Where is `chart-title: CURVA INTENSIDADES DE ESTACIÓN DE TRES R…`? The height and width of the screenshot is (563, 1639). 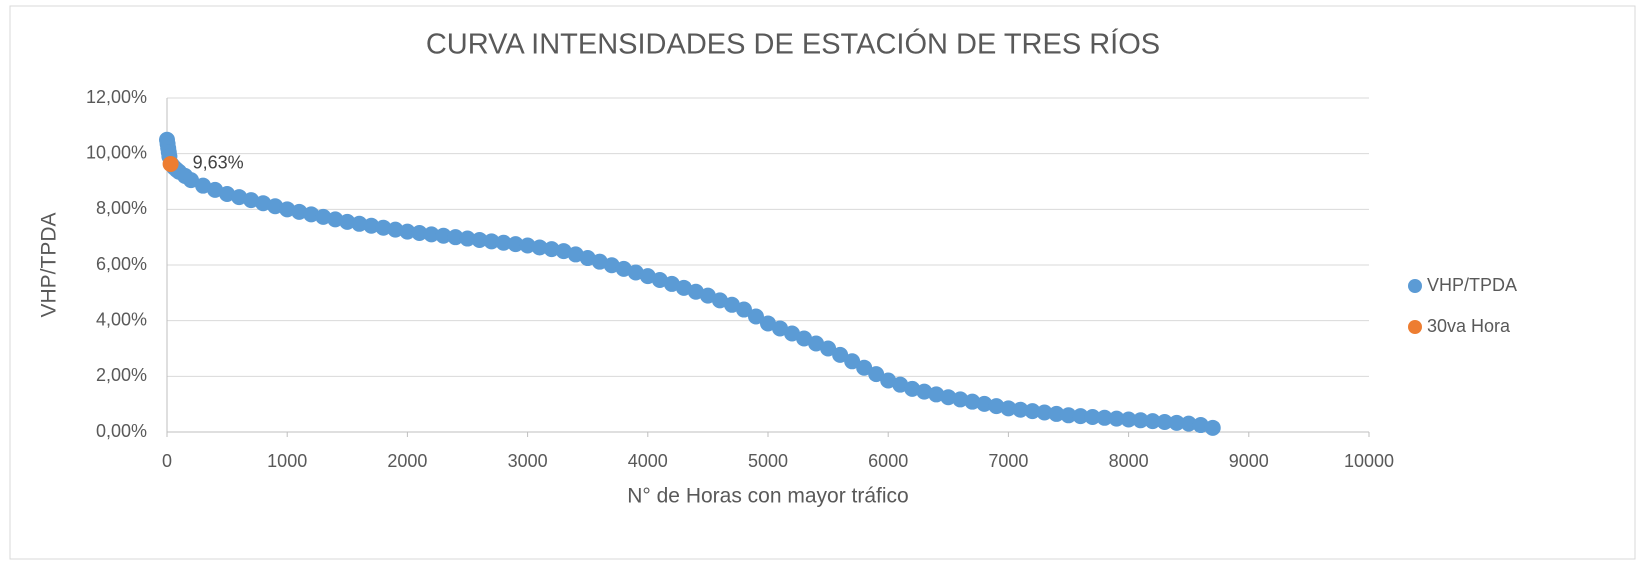 chart-title: CURVA INTENSIDADES DE ESTACIÓN DE TRES R… is located at coordinates (793, 44).